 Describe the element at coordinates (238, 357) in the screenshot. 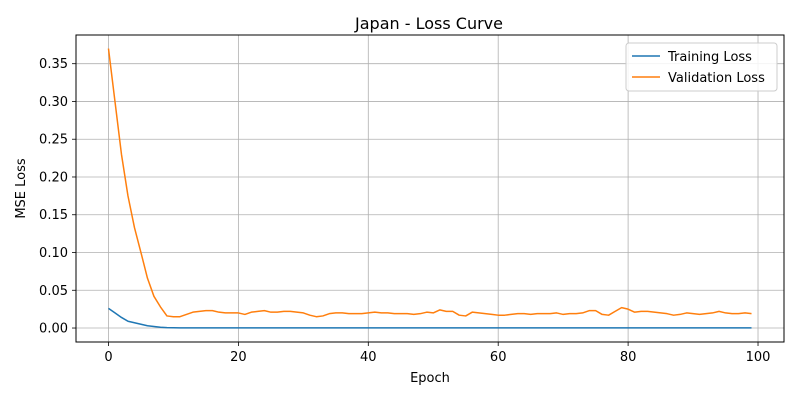

I see `x-tick-label: 20` at that location.